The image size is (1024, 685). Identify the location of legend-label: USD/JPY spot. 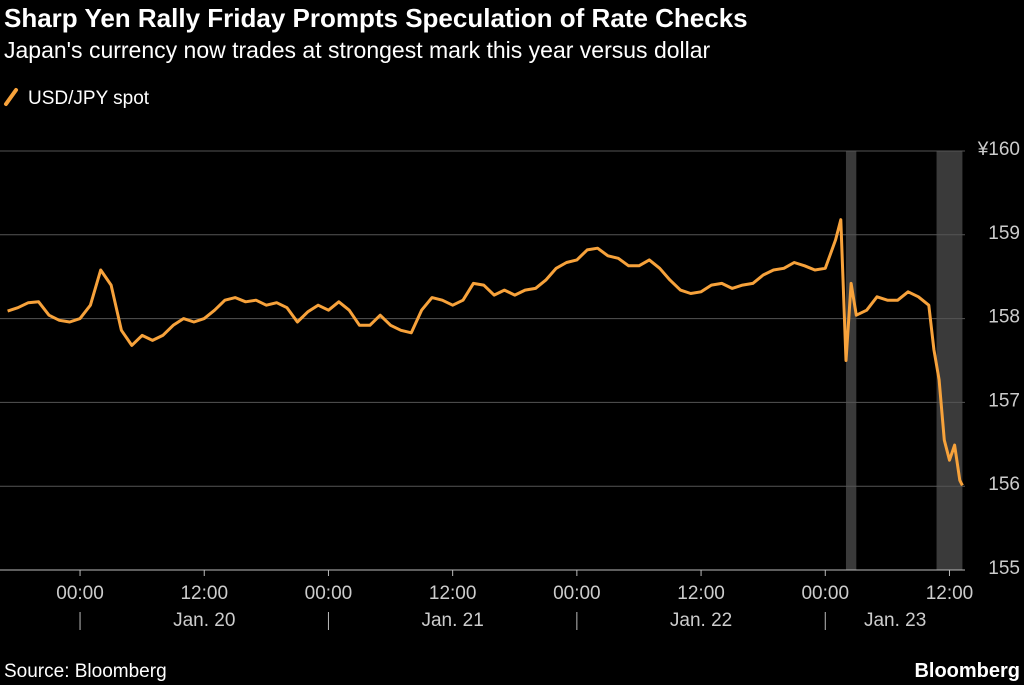
(89, 98).